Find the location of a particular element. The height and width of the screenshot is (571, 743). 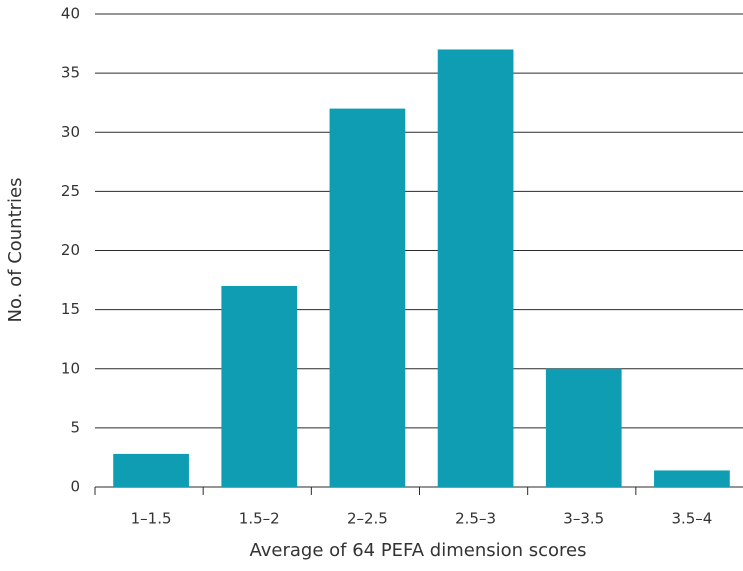

y-axis-label: No. of Countries is located at coordinates (15, 250).